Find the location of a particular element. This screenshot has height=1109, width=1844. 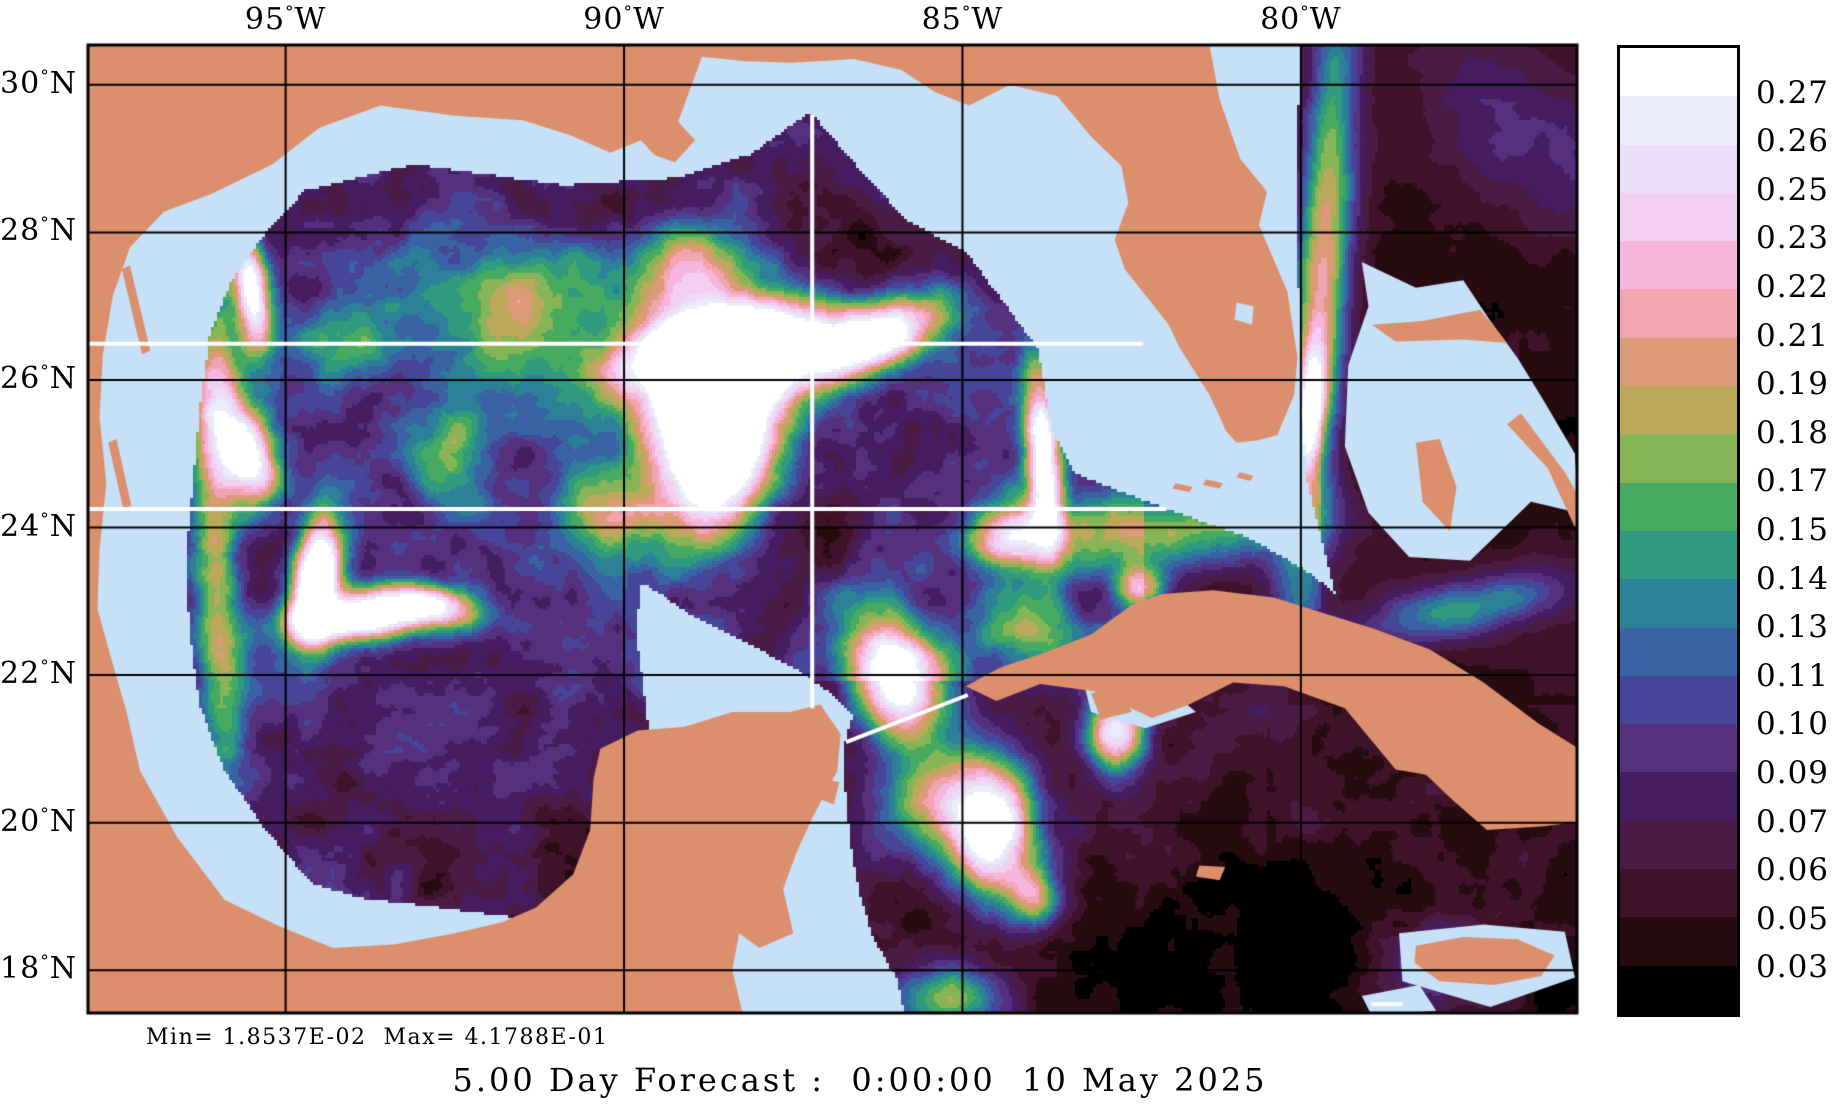

lat-tick-label: 24°N is located at coordinates (38, 526).